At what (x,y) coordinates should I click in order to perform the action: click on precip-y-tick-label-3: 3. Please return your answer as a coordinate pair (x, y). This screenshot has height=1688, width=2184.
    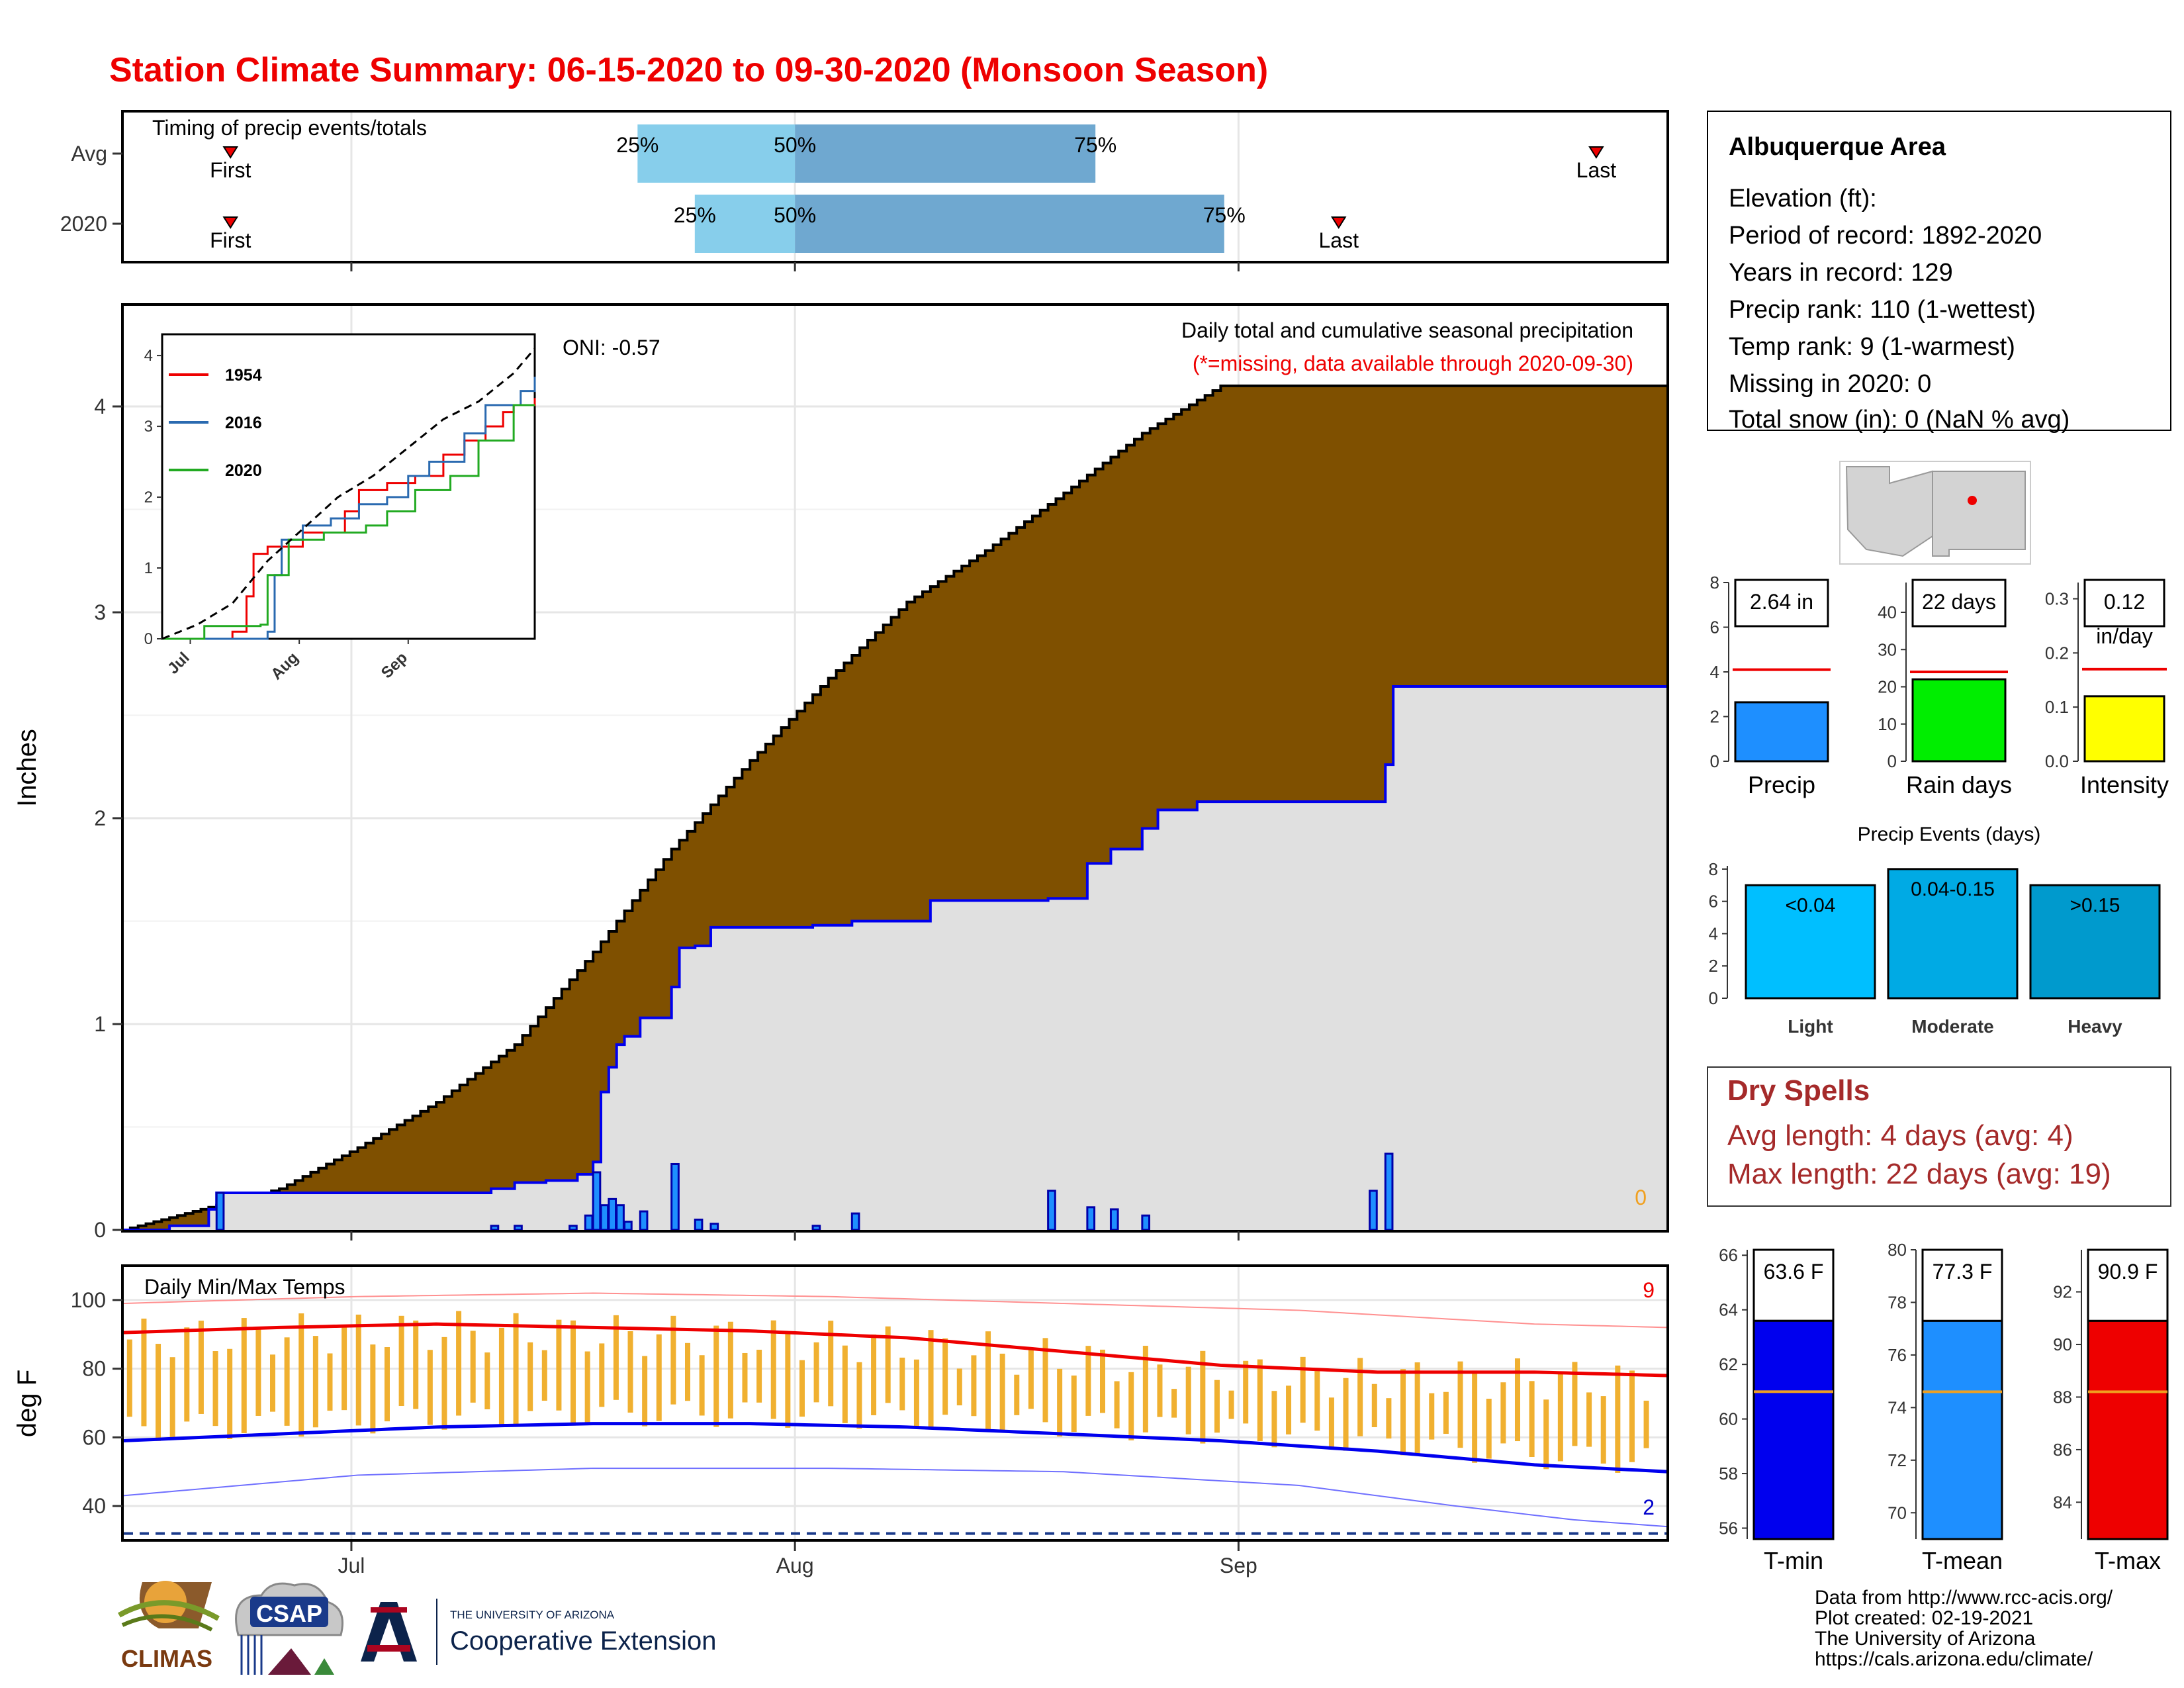
    Looking at the image, I should click on (100, 612).